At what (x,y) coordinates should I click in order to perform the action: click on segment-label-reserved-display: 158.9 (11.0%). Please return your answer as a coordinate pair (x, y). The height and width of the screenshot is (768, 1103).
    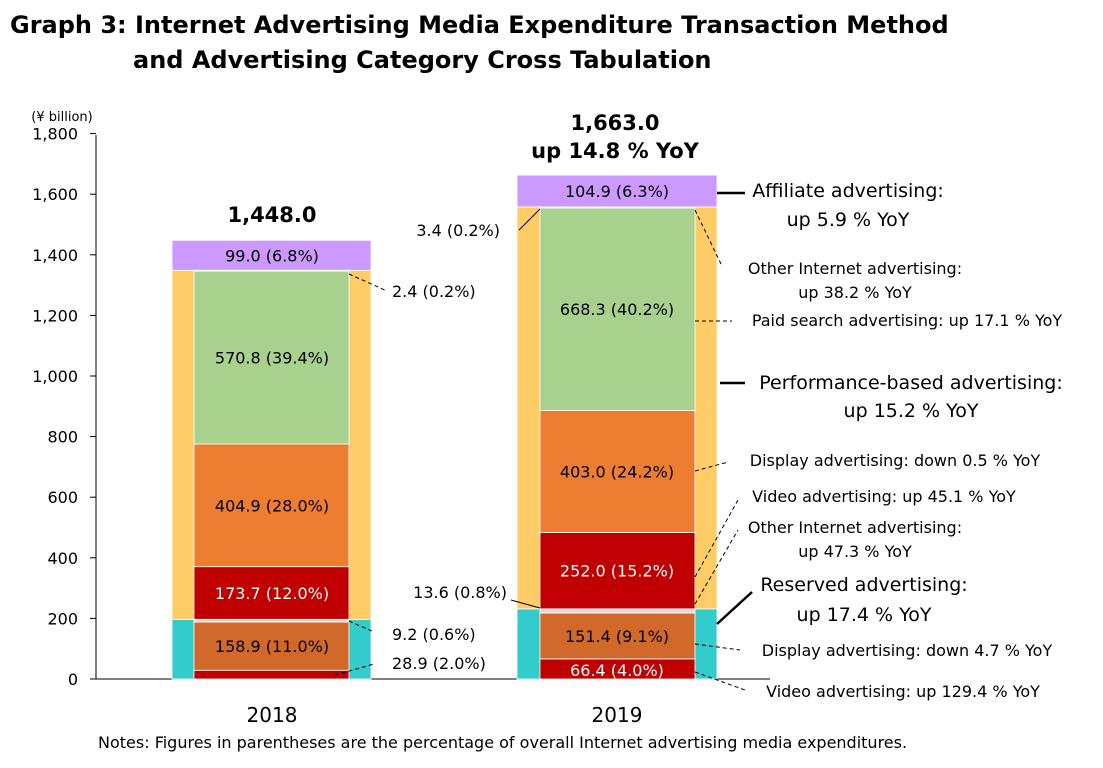
    Looking at the image, I should click on (272, 646).